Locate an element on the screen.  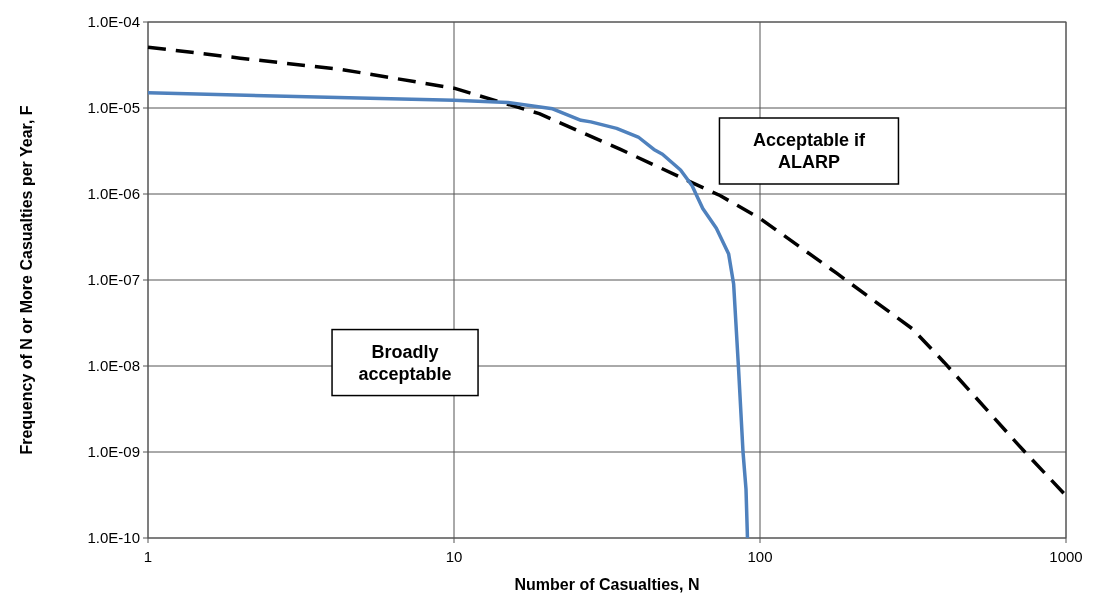
annotation: Broadly acceptable is located at coordinates (405, 362).